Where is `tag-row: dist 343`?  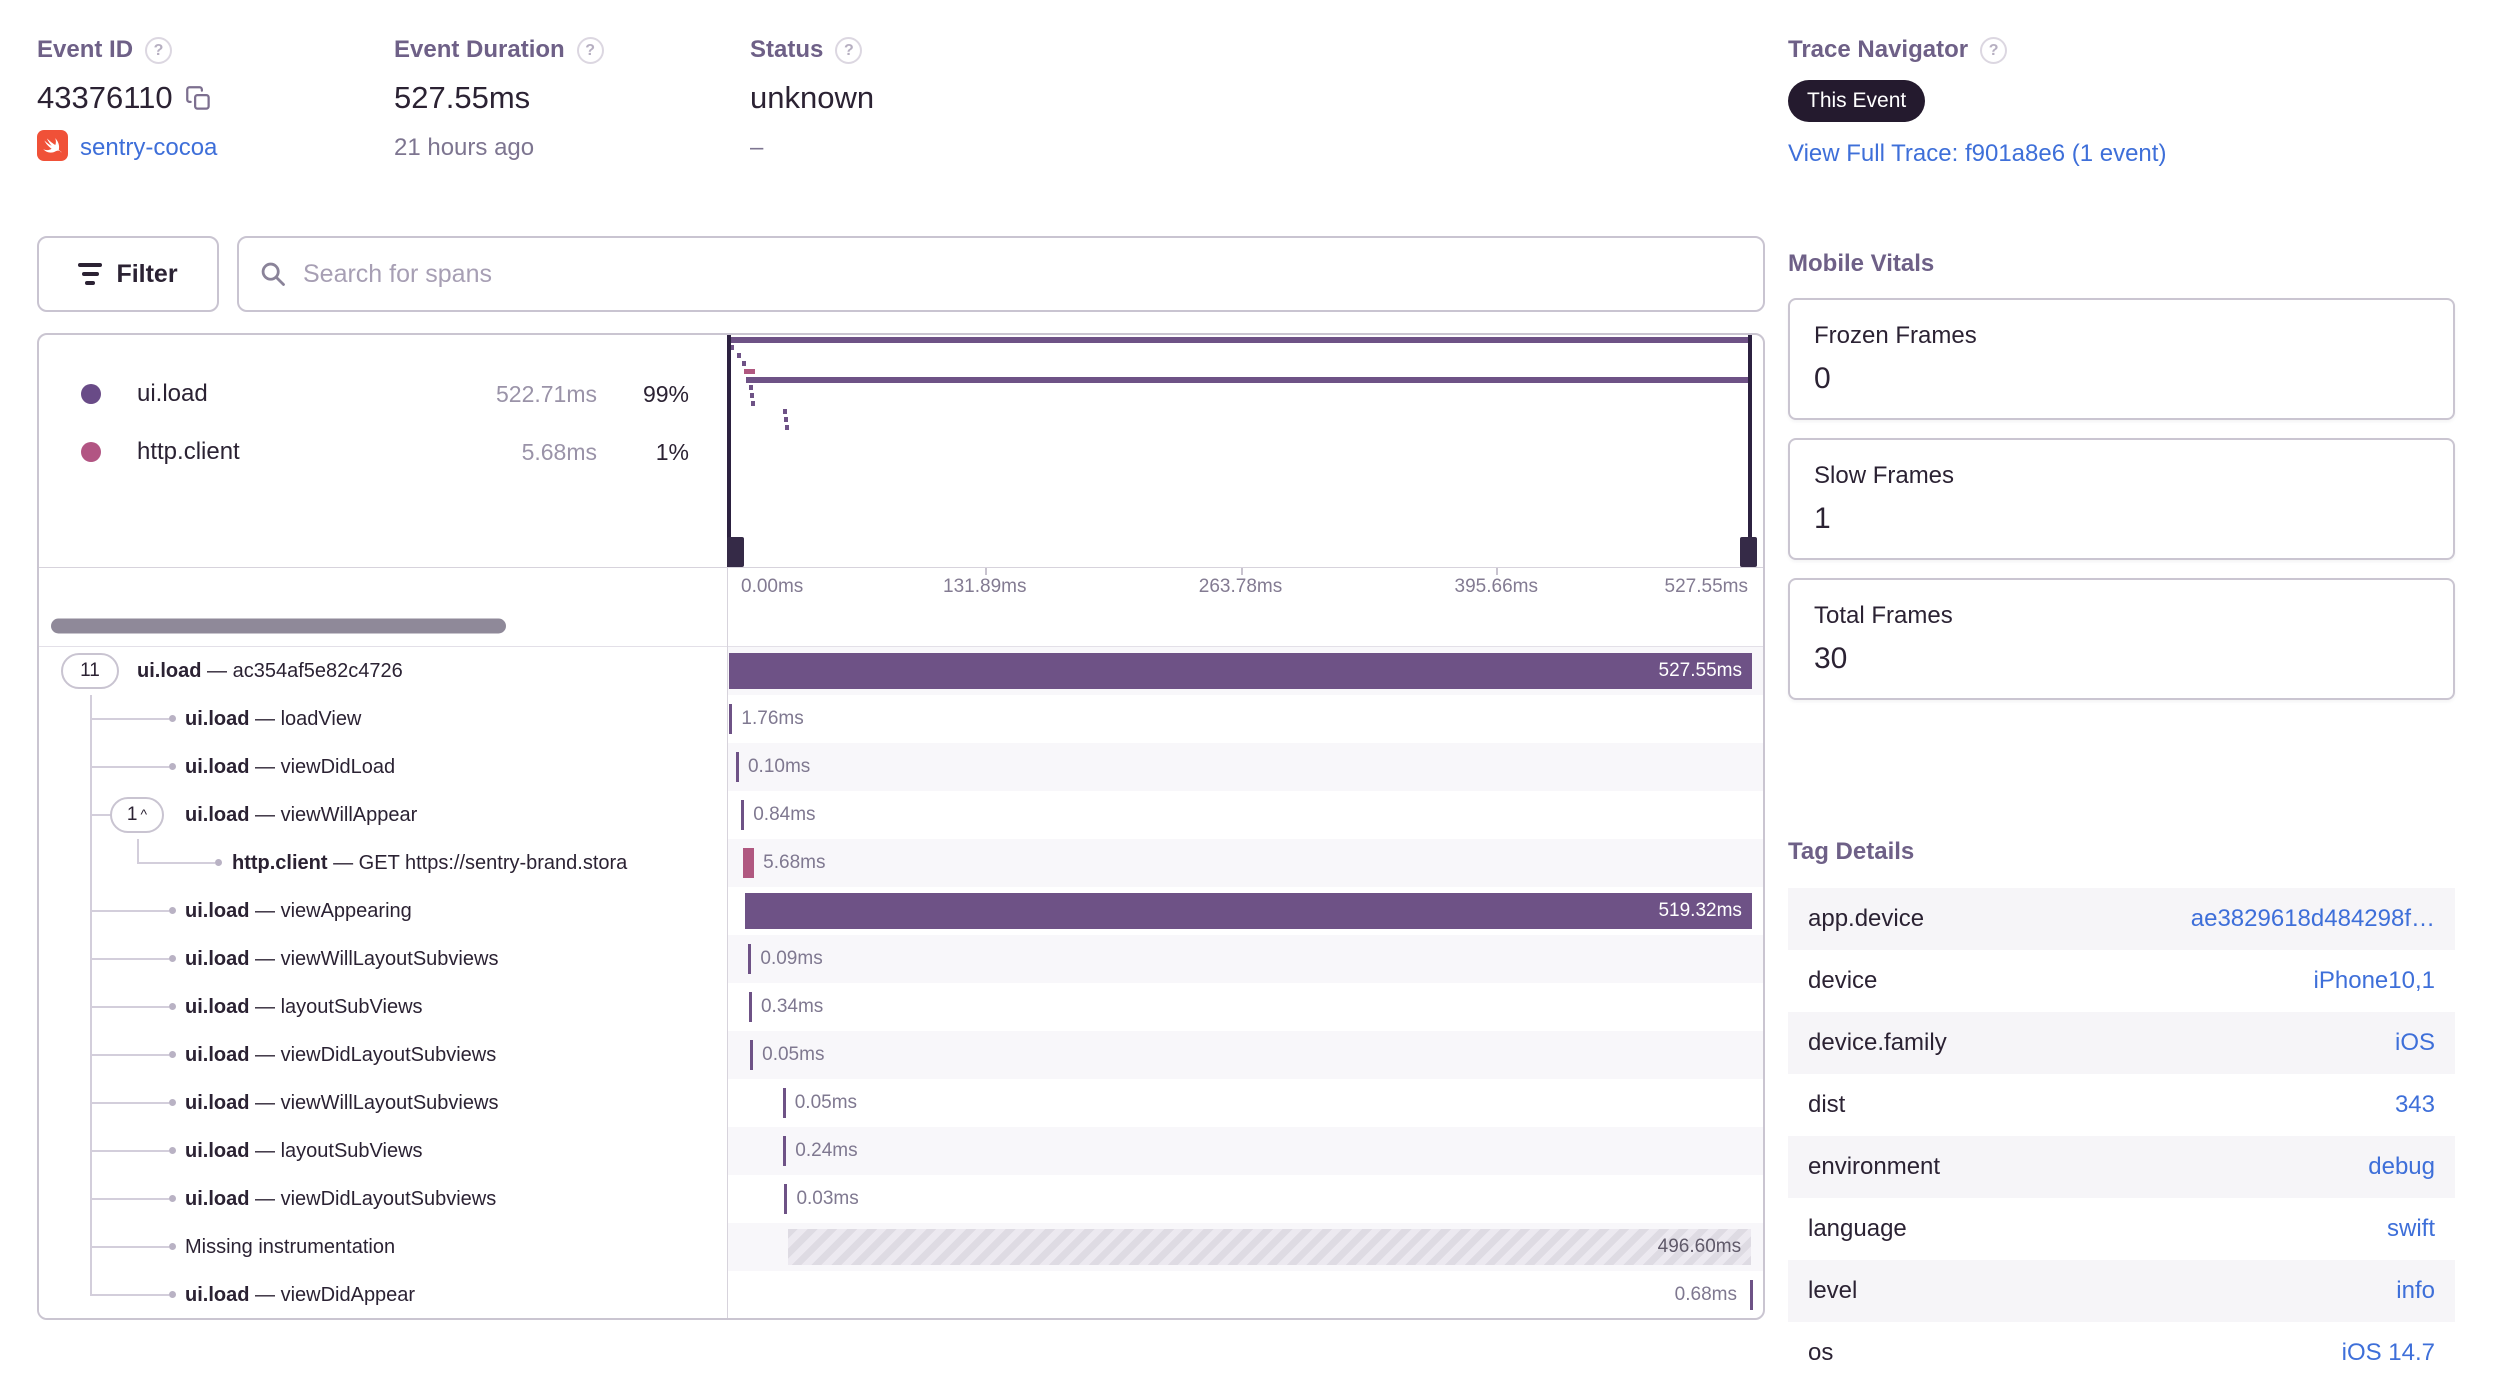 tag-row: dist 343 is located at coordinates (2121, 1105).